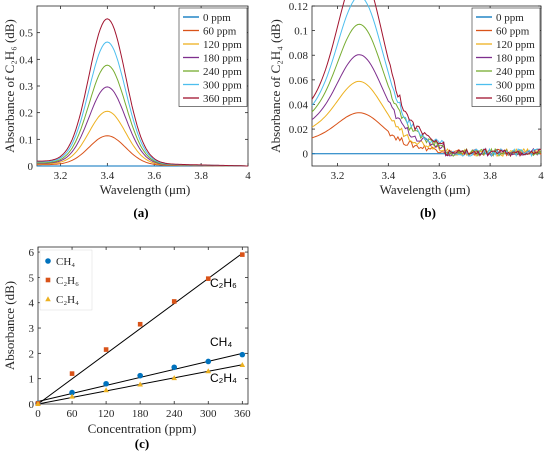 The height and width of the screenshot is (456, 550). What do you see at coordinates (275, 86) in the screenshot?
I see `y-axis-label: Absorbance of C₂H₄ (dB)` at bounding box center [275, 86].